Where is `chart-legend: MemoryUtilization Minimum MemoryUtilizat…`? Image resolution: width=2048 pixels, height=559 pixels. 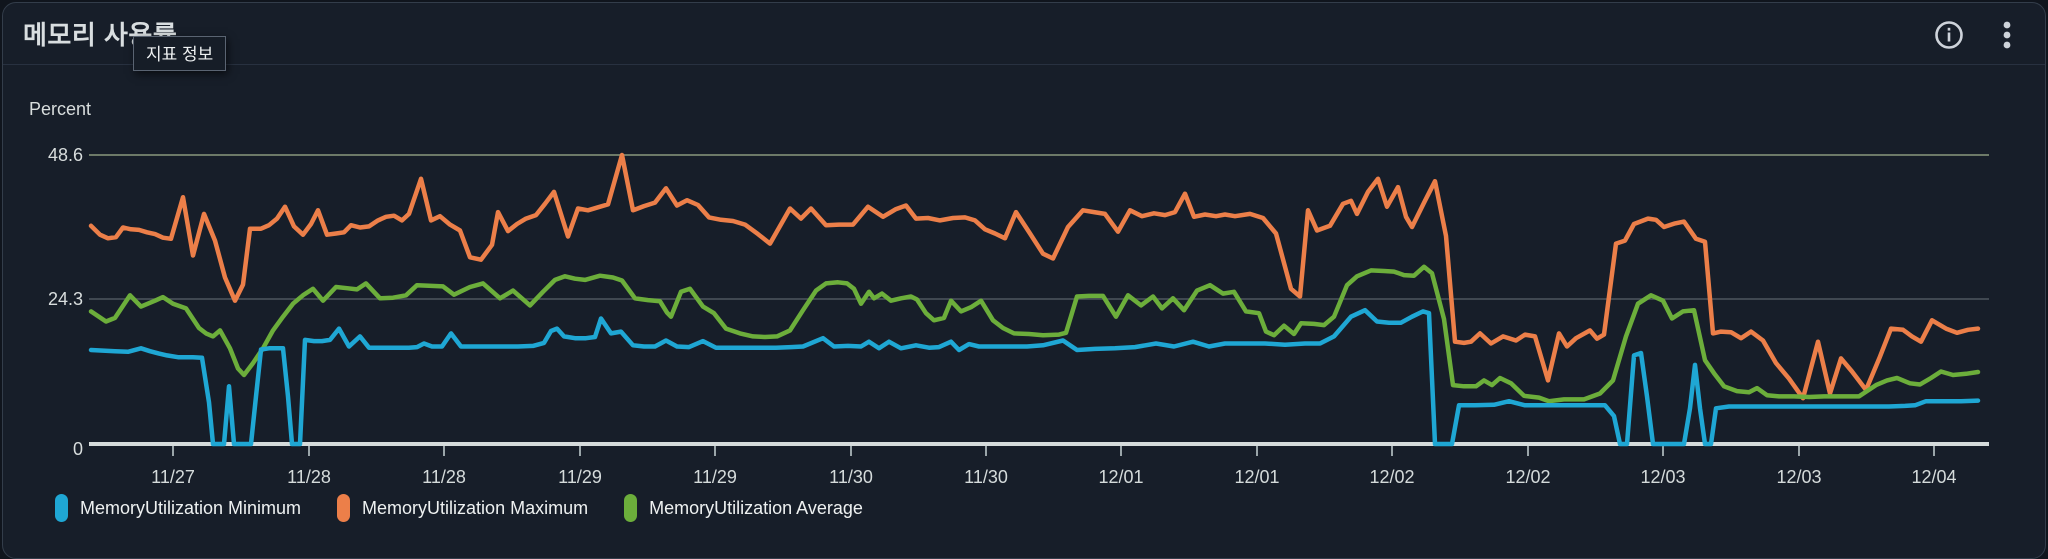 chart-legend: MemoryUtilization Minimum MemoryUtilizat… is located at coordinates (459, 508).